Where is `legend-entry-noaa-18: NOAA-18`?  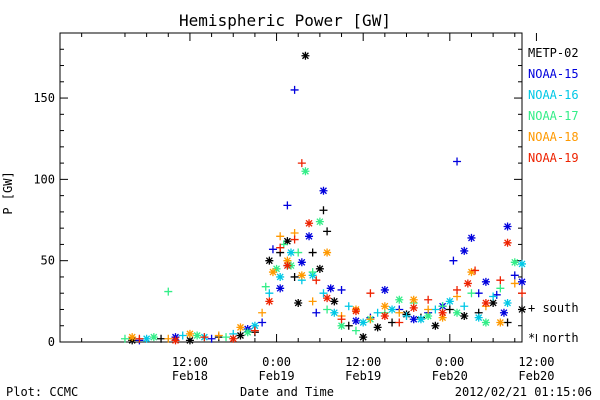 legend-entry-noaa-18: NOAA-18 is located at coordinates (553, 137).